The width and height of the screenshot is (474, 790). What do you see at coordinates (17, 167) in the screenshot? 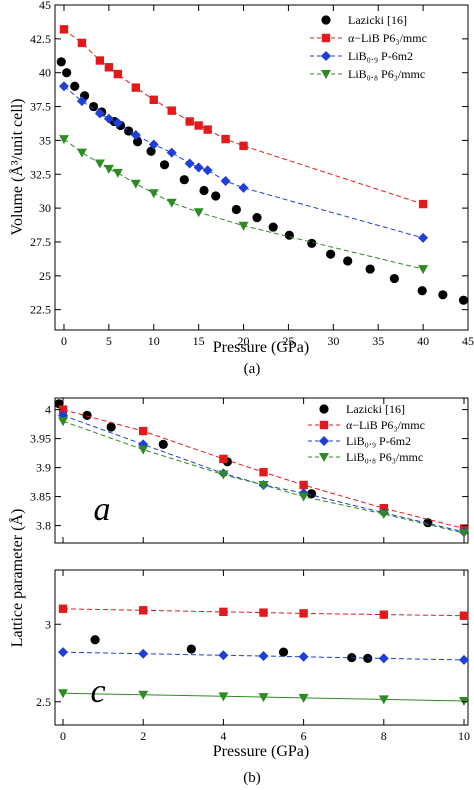
I see `y-axis-label-a: Volume (Å³/unit cell)` at bounding box center [17, 167].